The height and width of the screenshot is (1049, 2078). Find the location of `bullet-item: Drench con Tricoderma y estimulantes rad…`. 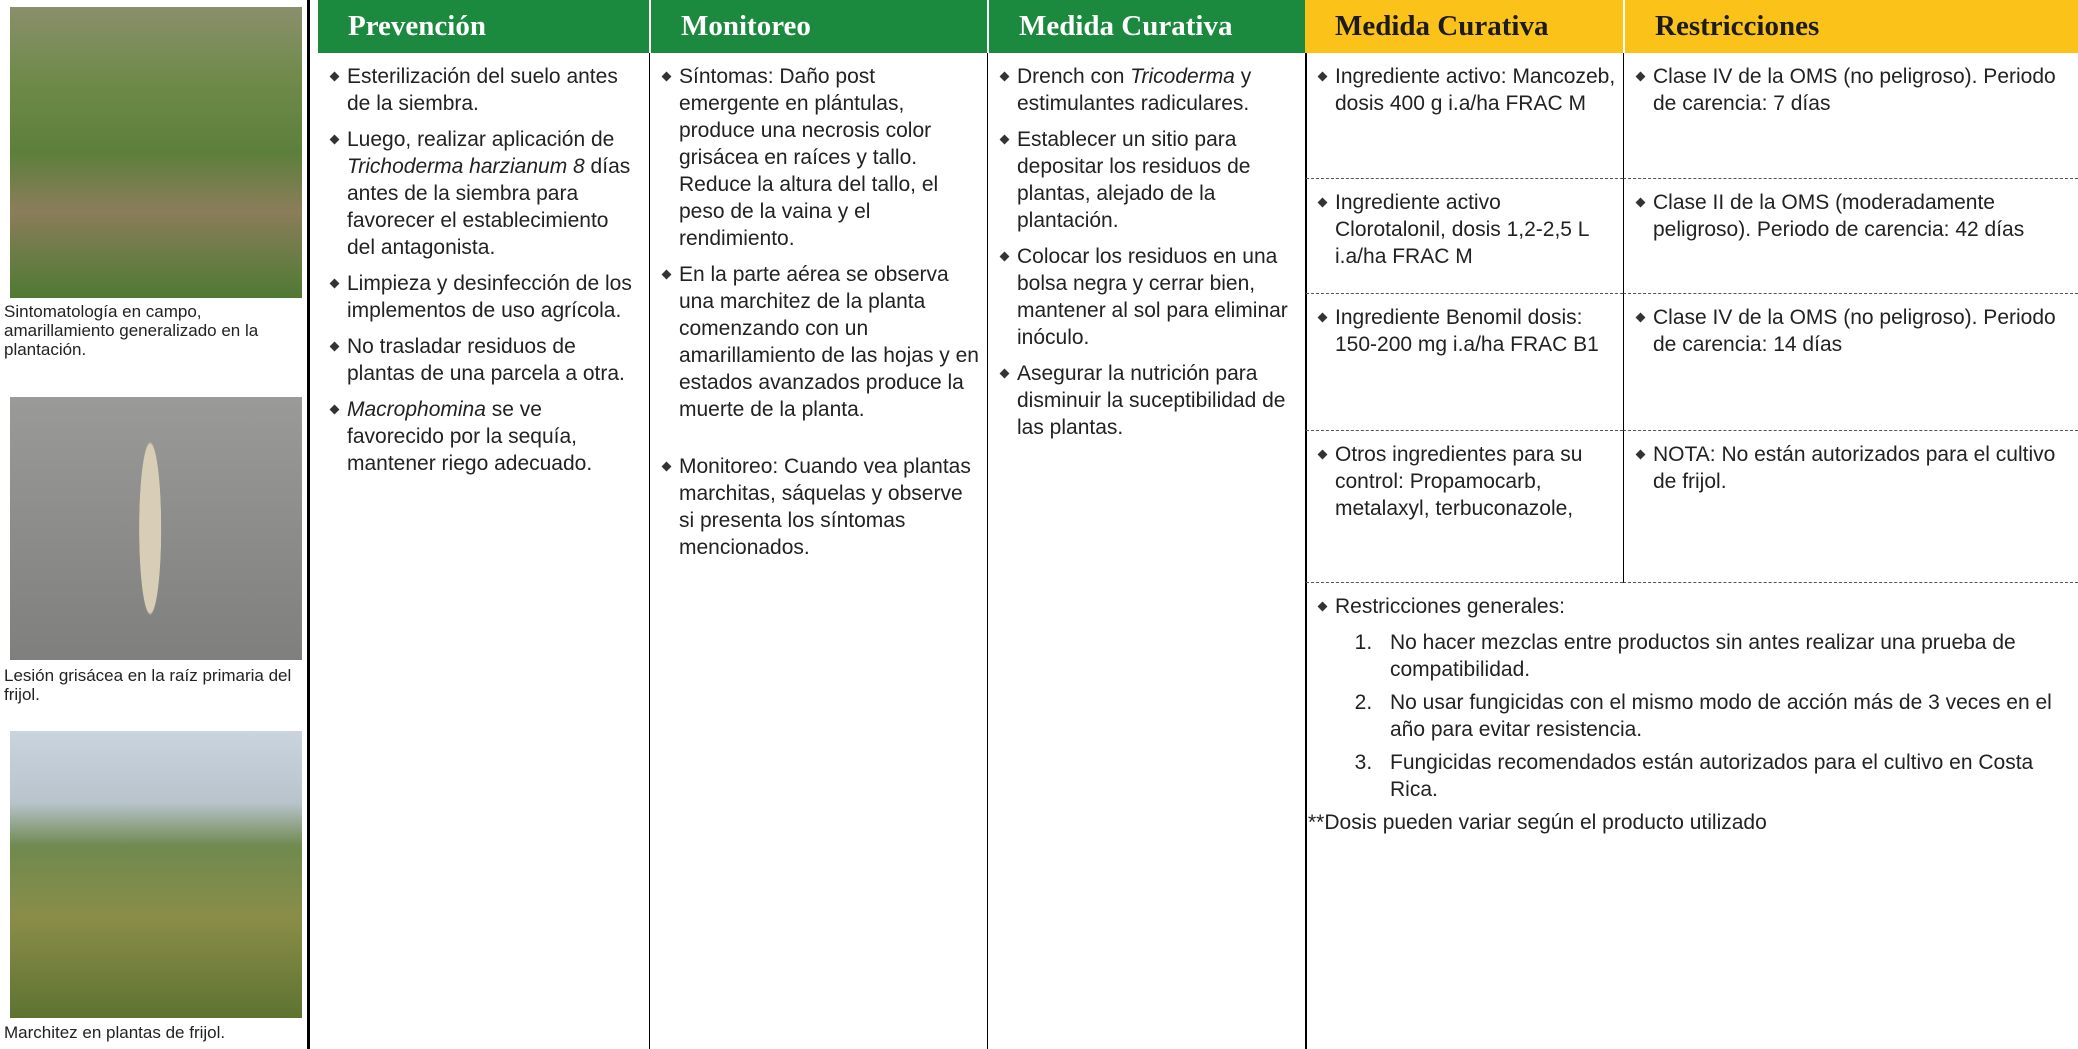

bullet-item: Drench con Tricoderma y estimulantes rad… is located at coordinates (1147, 90).